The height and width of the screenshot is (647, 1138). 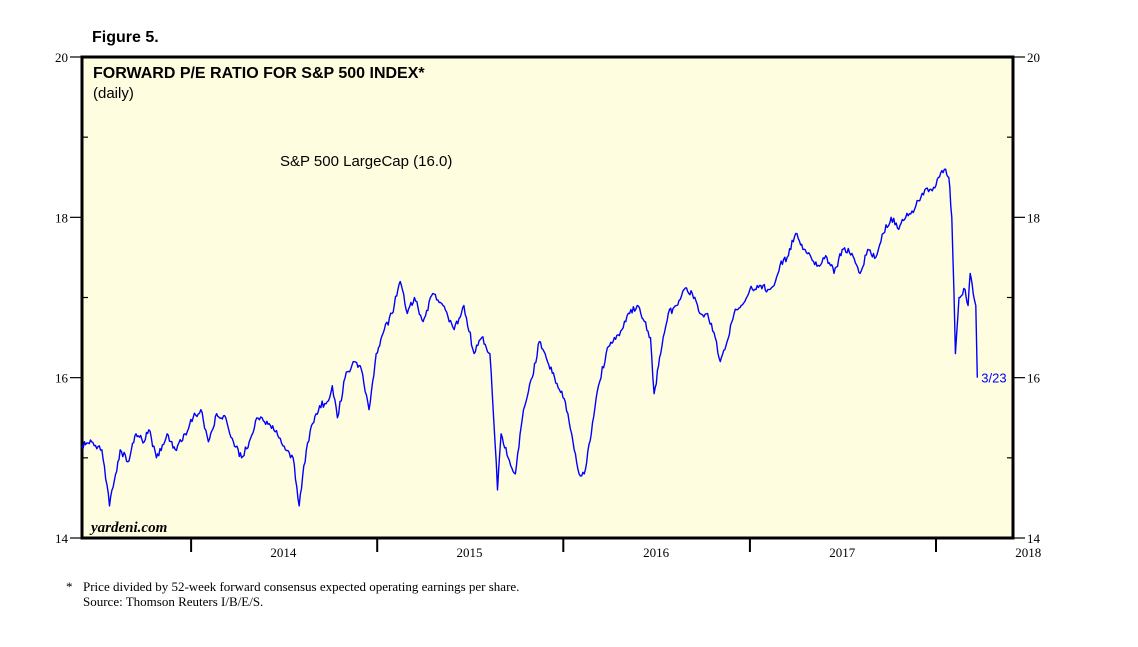 What do you see at coordinates (1033, 57) in the screenshot?
I see `y-tick-label-right: 20` at bounding box center [1033, 57].